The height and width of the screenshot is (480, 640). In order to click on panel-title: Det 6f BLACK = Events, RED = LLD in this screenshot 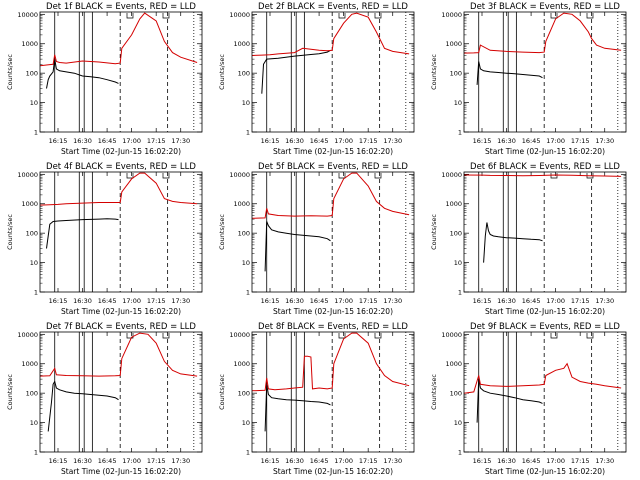, I will do `click(545, 167)`.